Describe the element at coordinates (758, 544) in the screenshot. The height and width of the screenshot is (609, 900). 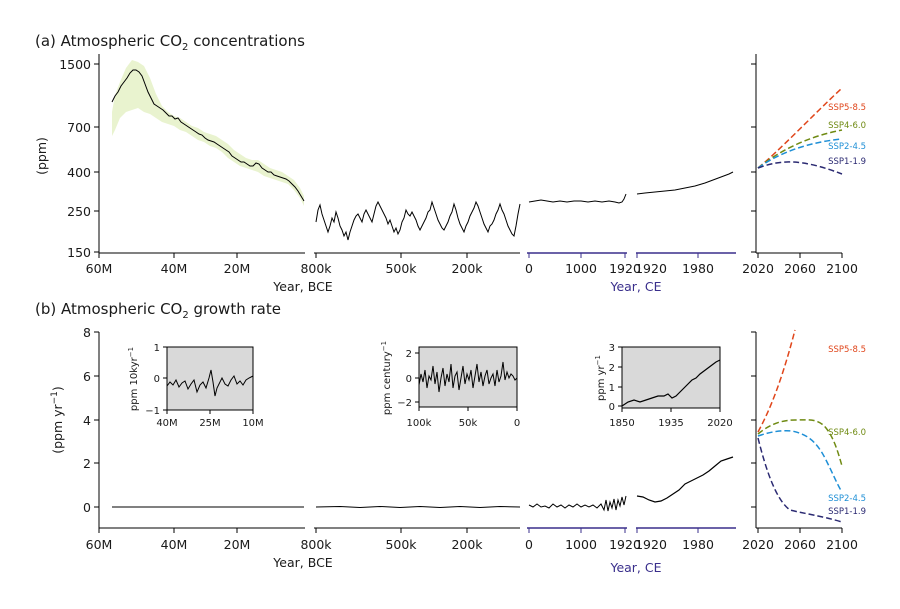
I see `xtick-label: 2020` at that location.